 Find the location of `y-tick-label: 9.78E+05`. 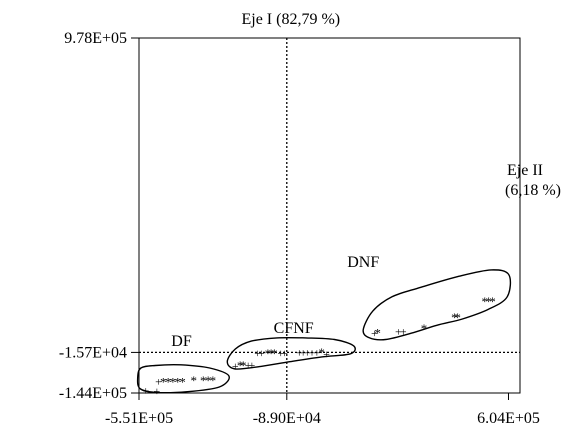

y-tick-label: 9.78E+05 is located at coordinates (95, 38).